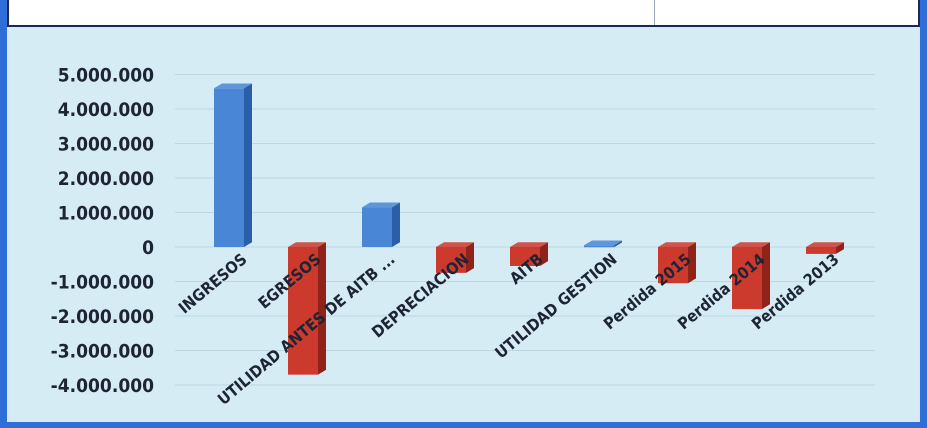  Describe the element at coordinates (106, 214) in the screenshot. I see `y-tick-label: 1.000.000` at that location.